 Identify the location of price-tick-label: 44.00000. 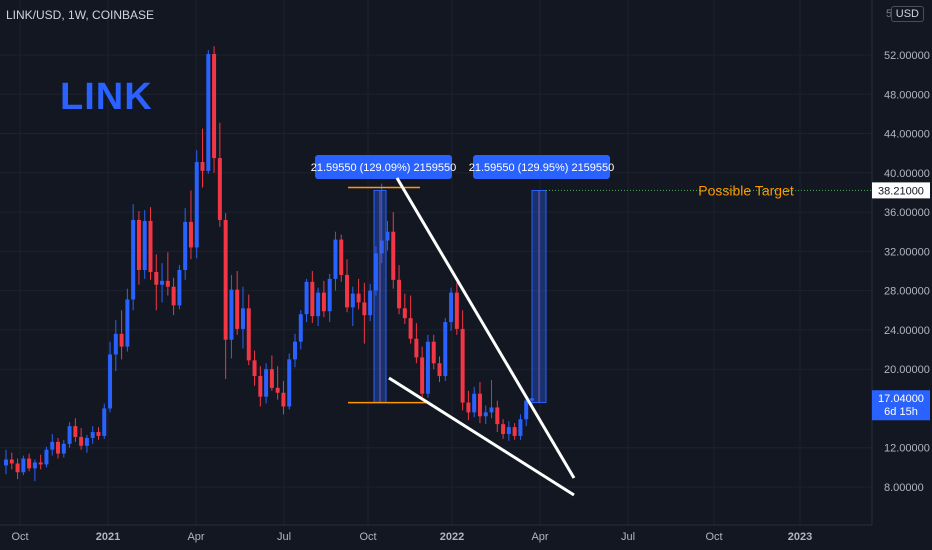
(907, 135).